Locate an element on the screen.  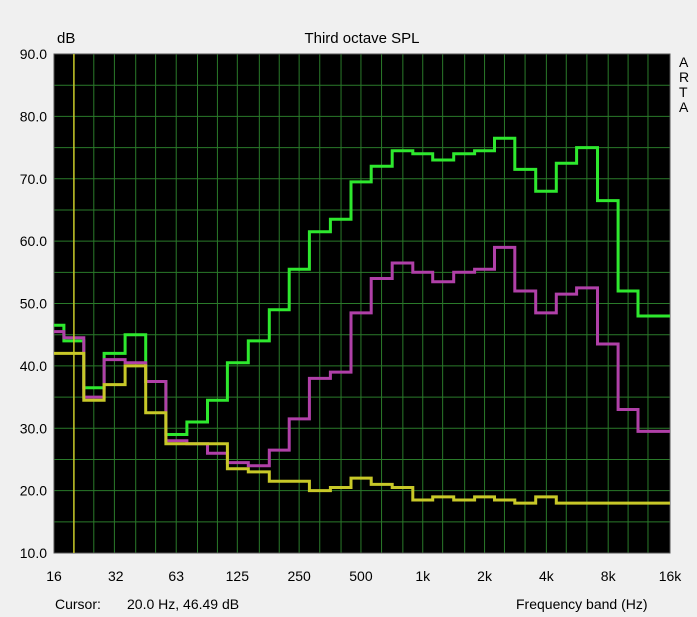
y-tick-label: 20.0 is located at coordinates (33, 491).